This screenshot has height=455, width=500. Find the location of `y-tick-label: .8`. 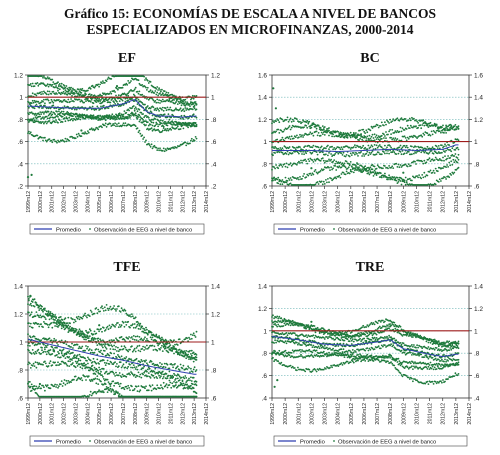

y-tick-label: .8 is located at coordinates (265, 164).